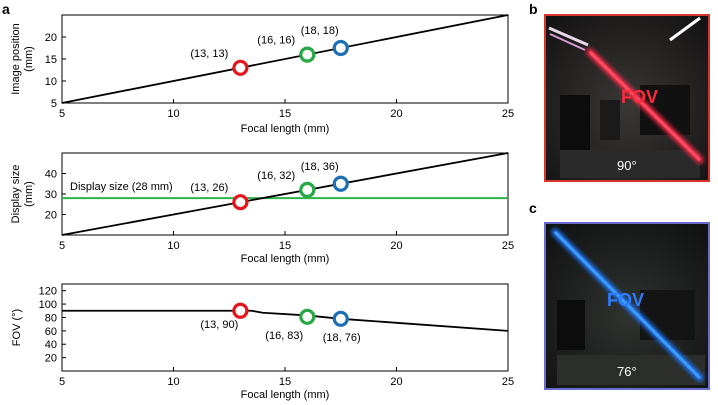 This screenshot has height=405, width=718. Describe the element at coordinates (667, 315) in the screenshot. I see `photo-c-shelf` at that location.